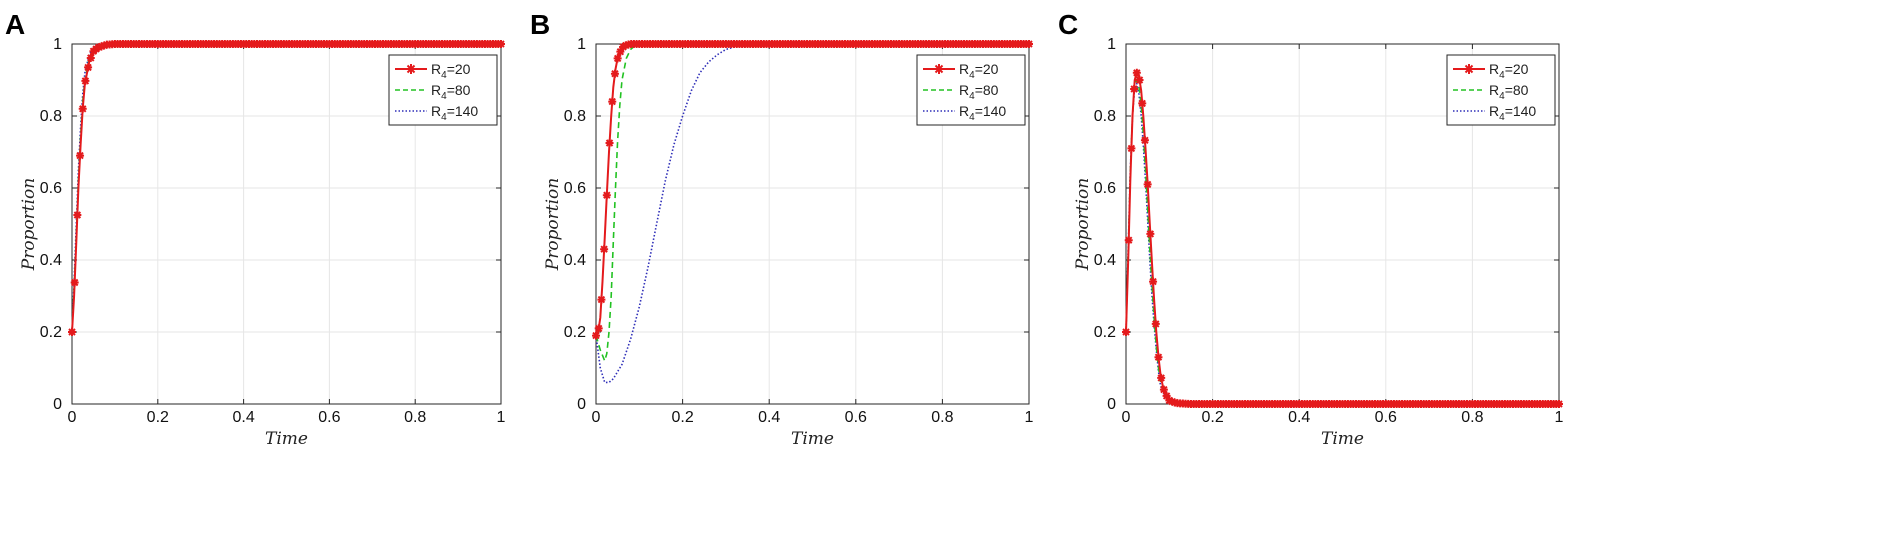 The width and height of the screenshot is (1902, 545). I want to click on panel-letter: A, so click(15, 24).